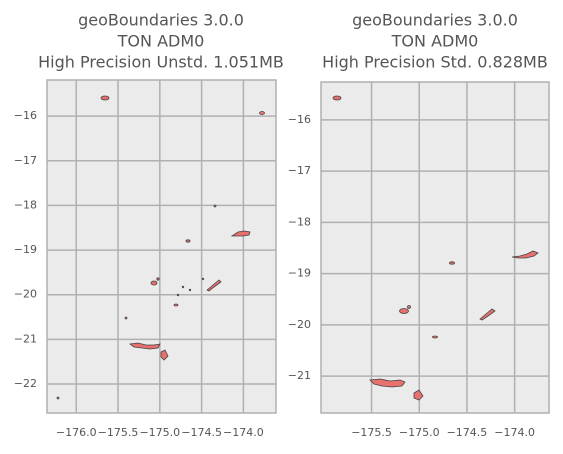 Image resolution: width=563 pixels, height=454 pixels. Describe the element at coordinates (76, 432) in the screenshot. I see `x-tick-label: −176.0` at that location.